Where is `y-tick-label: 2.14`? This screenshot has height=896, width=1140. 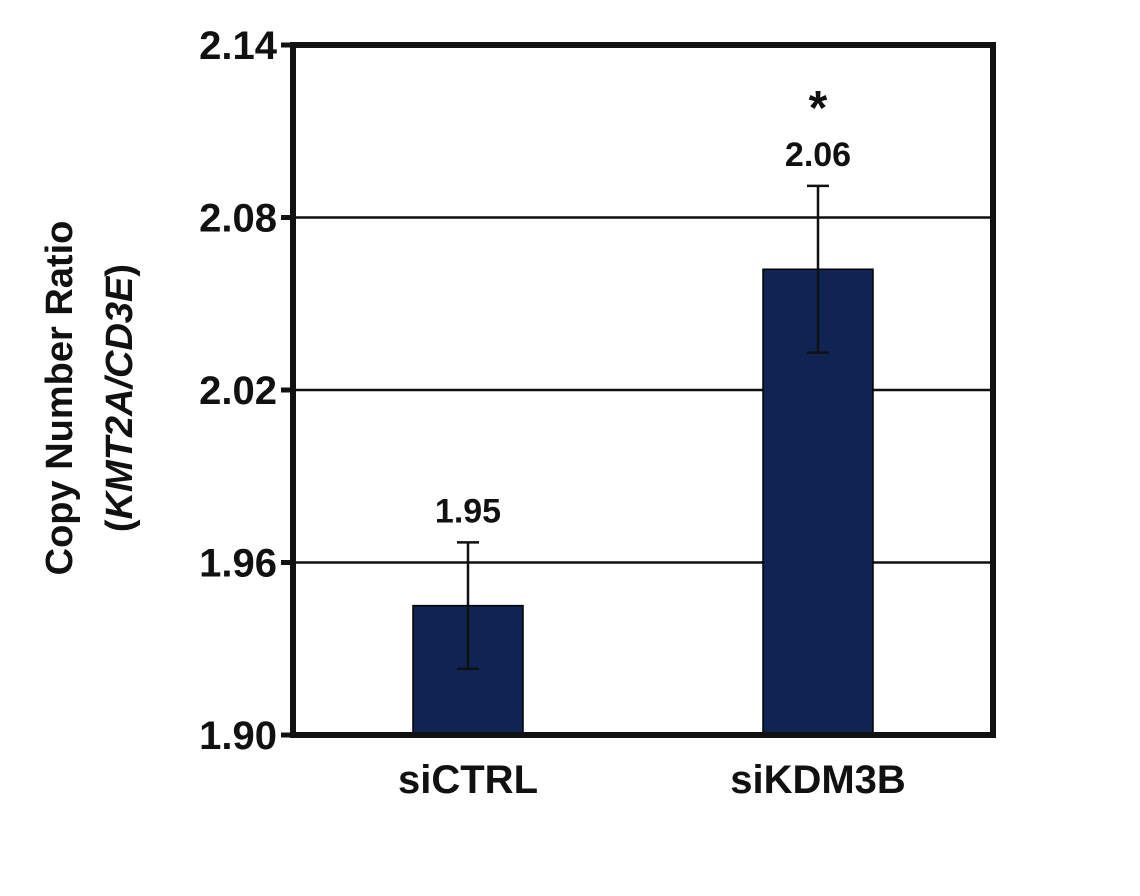
y-tick-label: 2.14 is located at coordinates (238, 46).